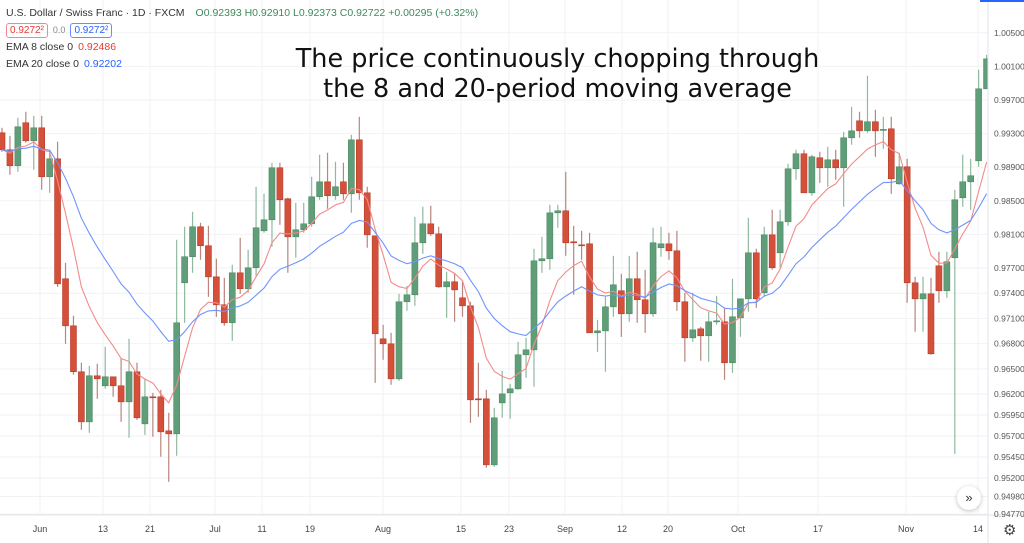  I want to click on ema8-label: EMA 8 close 0, so click(40, 47).